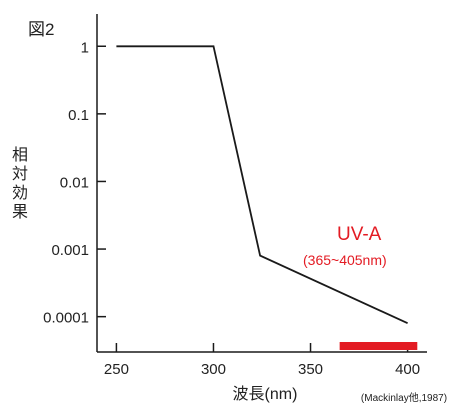  I want to click on y-tick-label: 0.001, so click(70, 250).